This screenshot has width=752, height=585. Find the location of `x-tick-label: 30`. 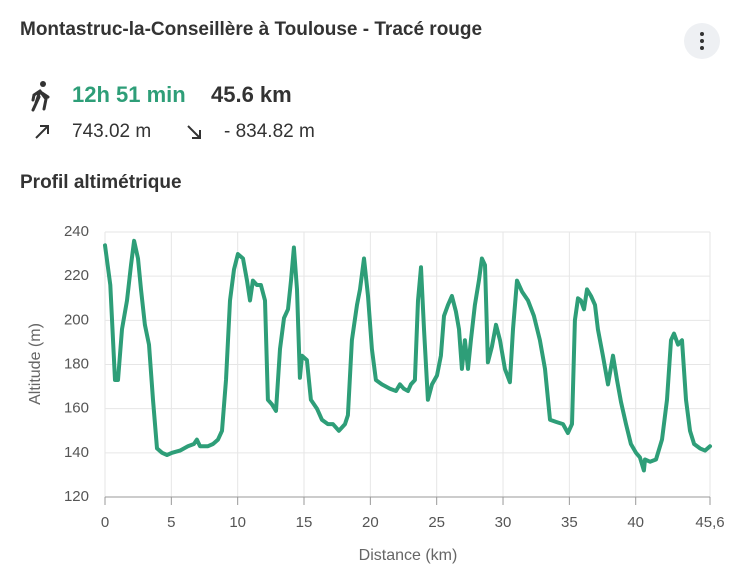

x-tick-label: 30 is located at coordinates (503, 522).